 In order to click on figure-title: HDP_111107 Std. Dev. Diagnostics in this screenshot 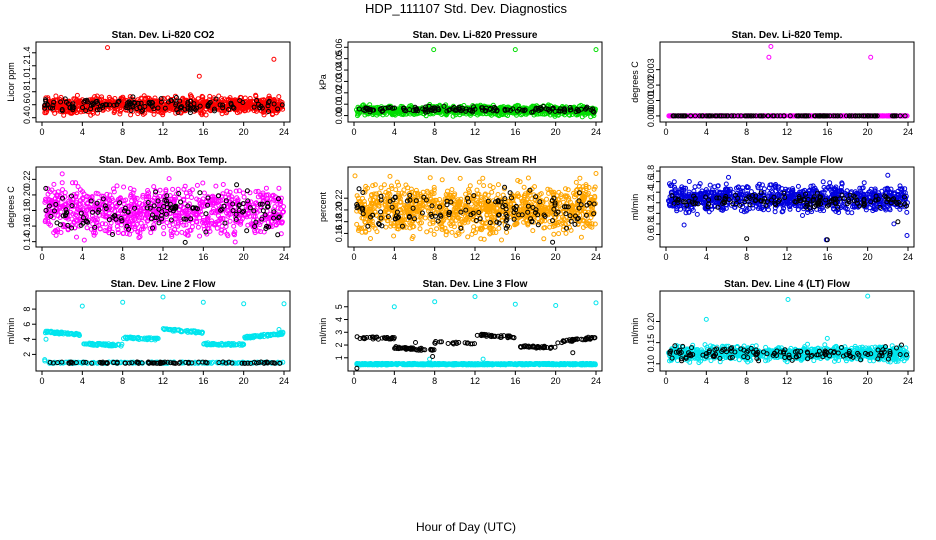, I will do `click(466, 8)`.